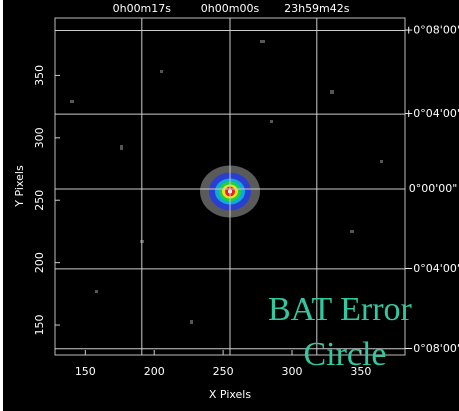 This screenshot has width=459, height=411. Describe the element at coordinates (39, 262) in the screenshot. I see `y-tick-label: 200` at that location.